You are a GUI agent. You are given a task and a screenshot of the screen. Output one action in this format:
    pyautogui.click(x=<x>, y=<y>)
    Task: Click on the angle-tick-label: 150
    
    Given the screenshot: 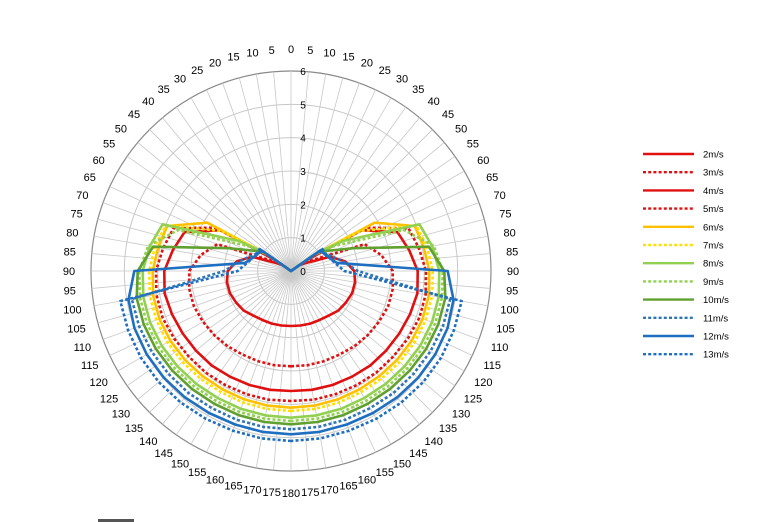 What is the action you would take?
    pyautogui.click(x=180, y=464)
    